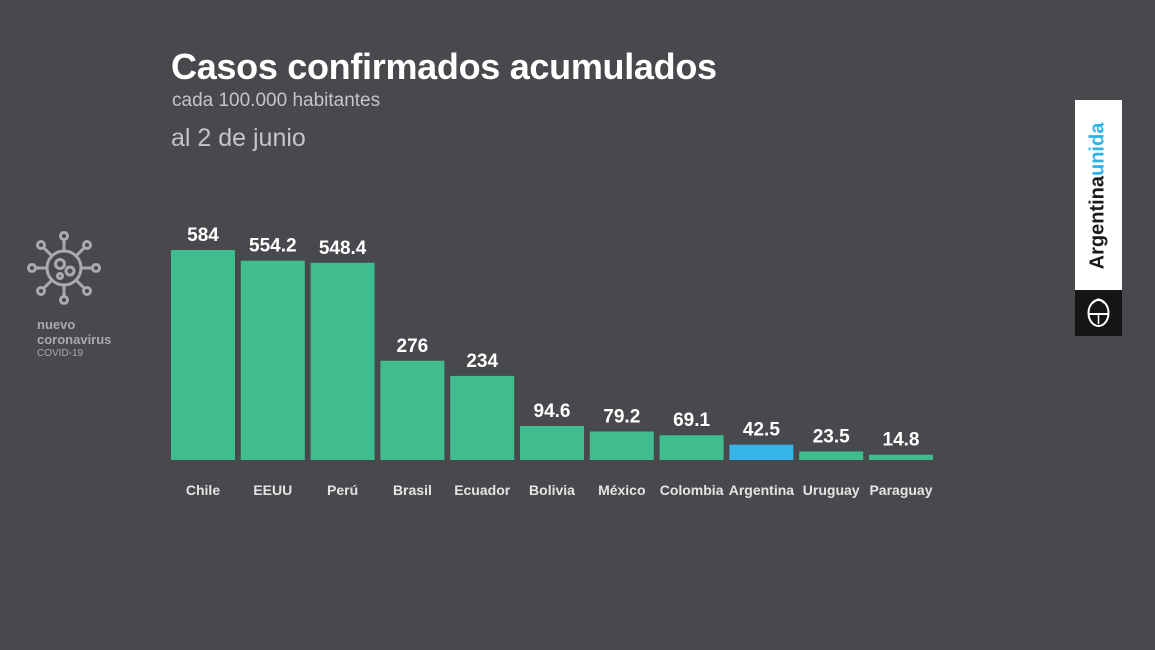  Describe the element at coordinates (691, 420) in the screenshot. I see `value-label-colombia: 69.1` at that location.